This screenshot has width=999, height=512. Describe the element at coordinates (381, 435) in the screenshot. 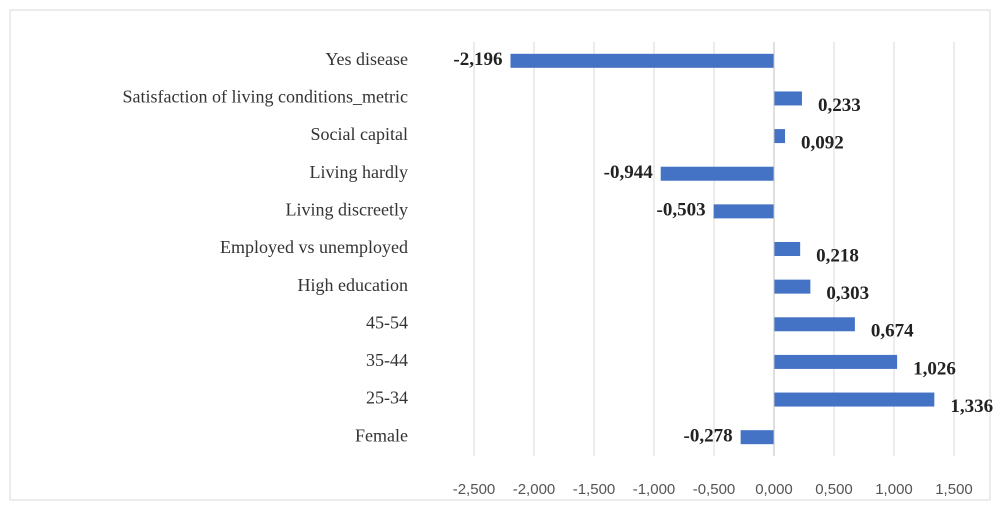

I see `category-label: Female` at that location.